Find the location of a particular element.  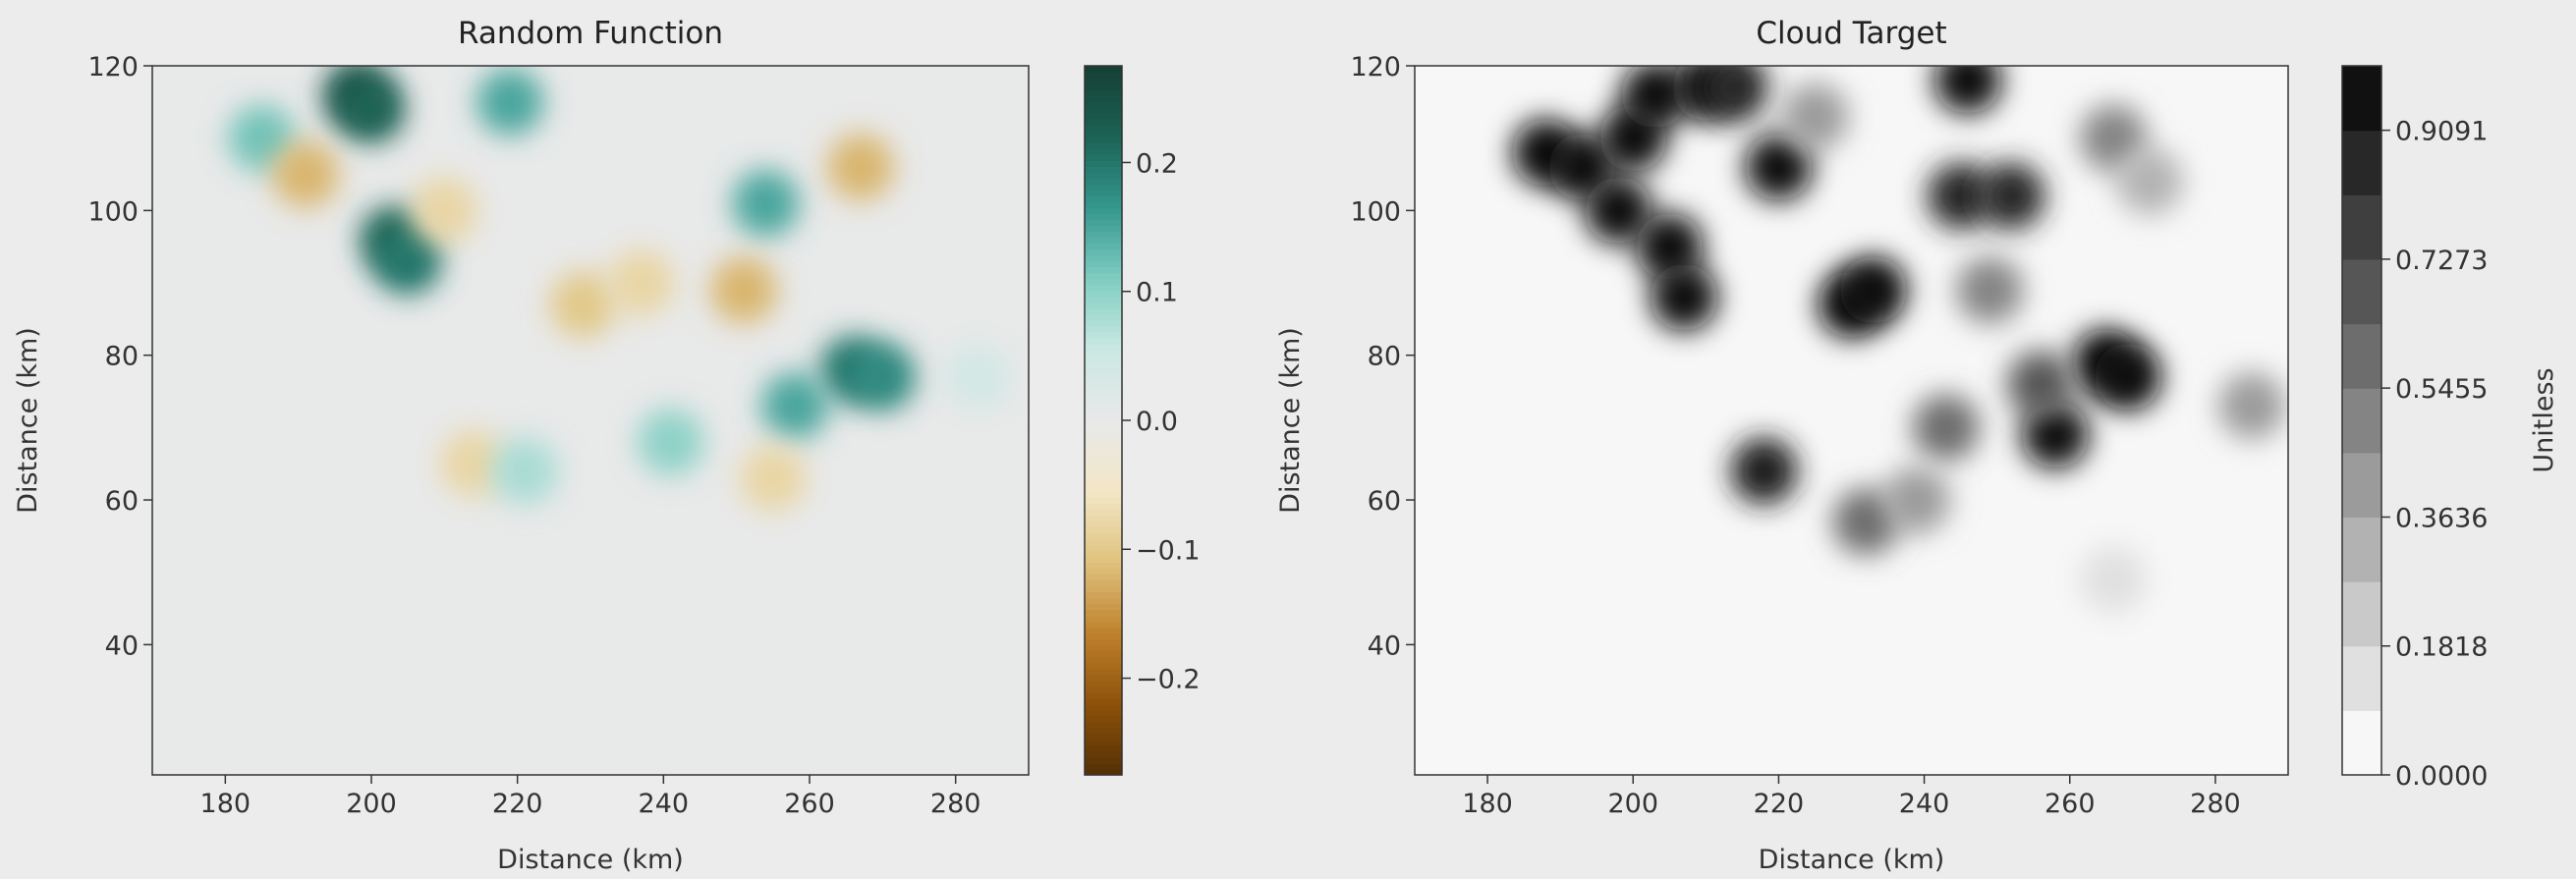

colorbar-tick-label: 0.2 is located at coordinates (1157, 163).